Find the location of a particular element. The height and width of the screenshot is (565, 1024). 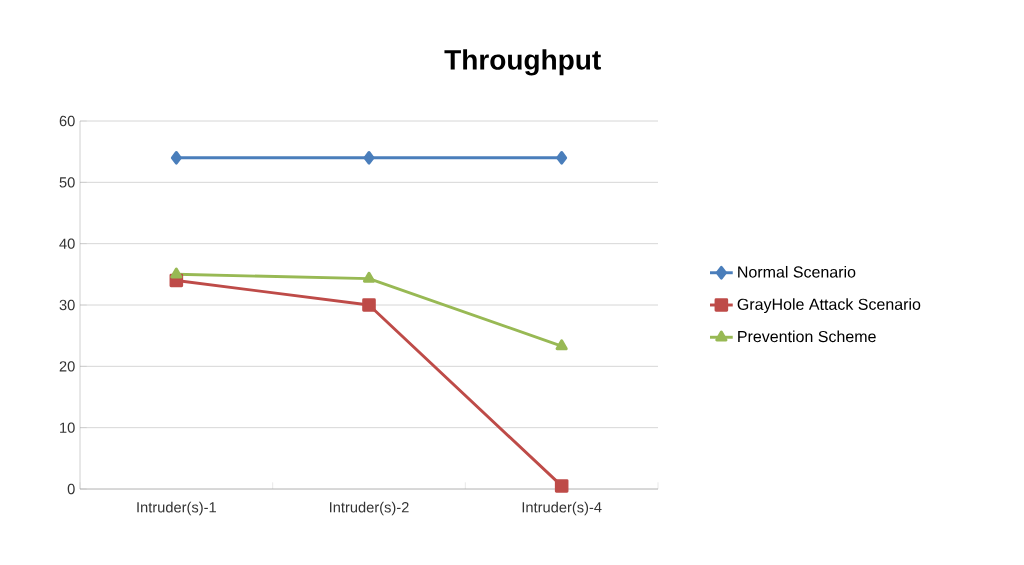

y-tick-label: 40 is located at coordinates (67, 243).